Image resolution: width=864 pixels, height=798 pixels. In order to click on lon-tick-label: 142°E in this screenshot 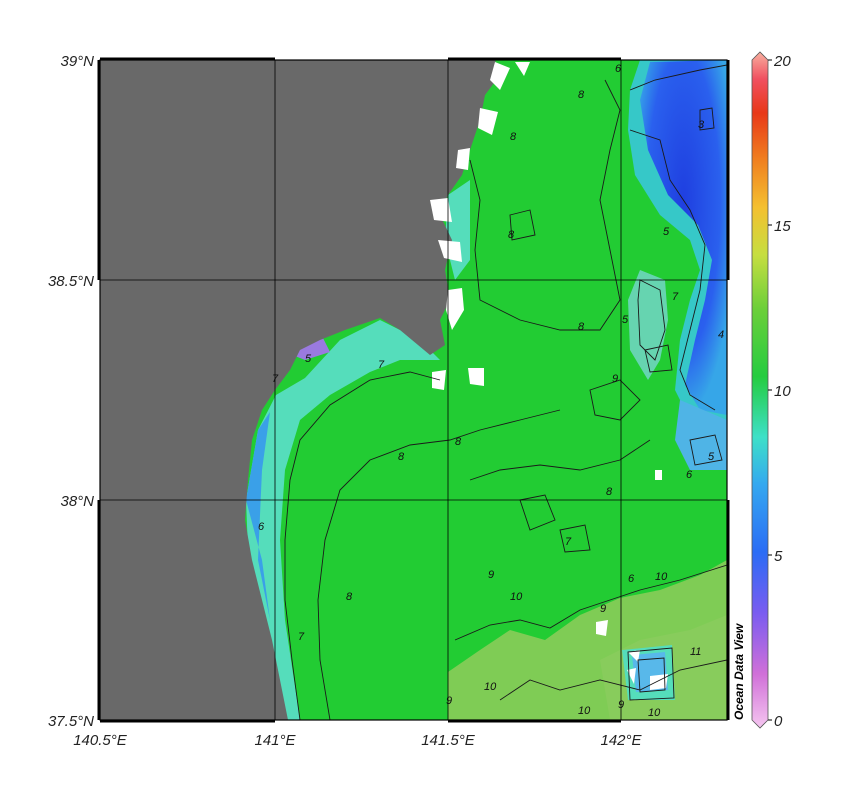, I will do `click(621, 740)`.